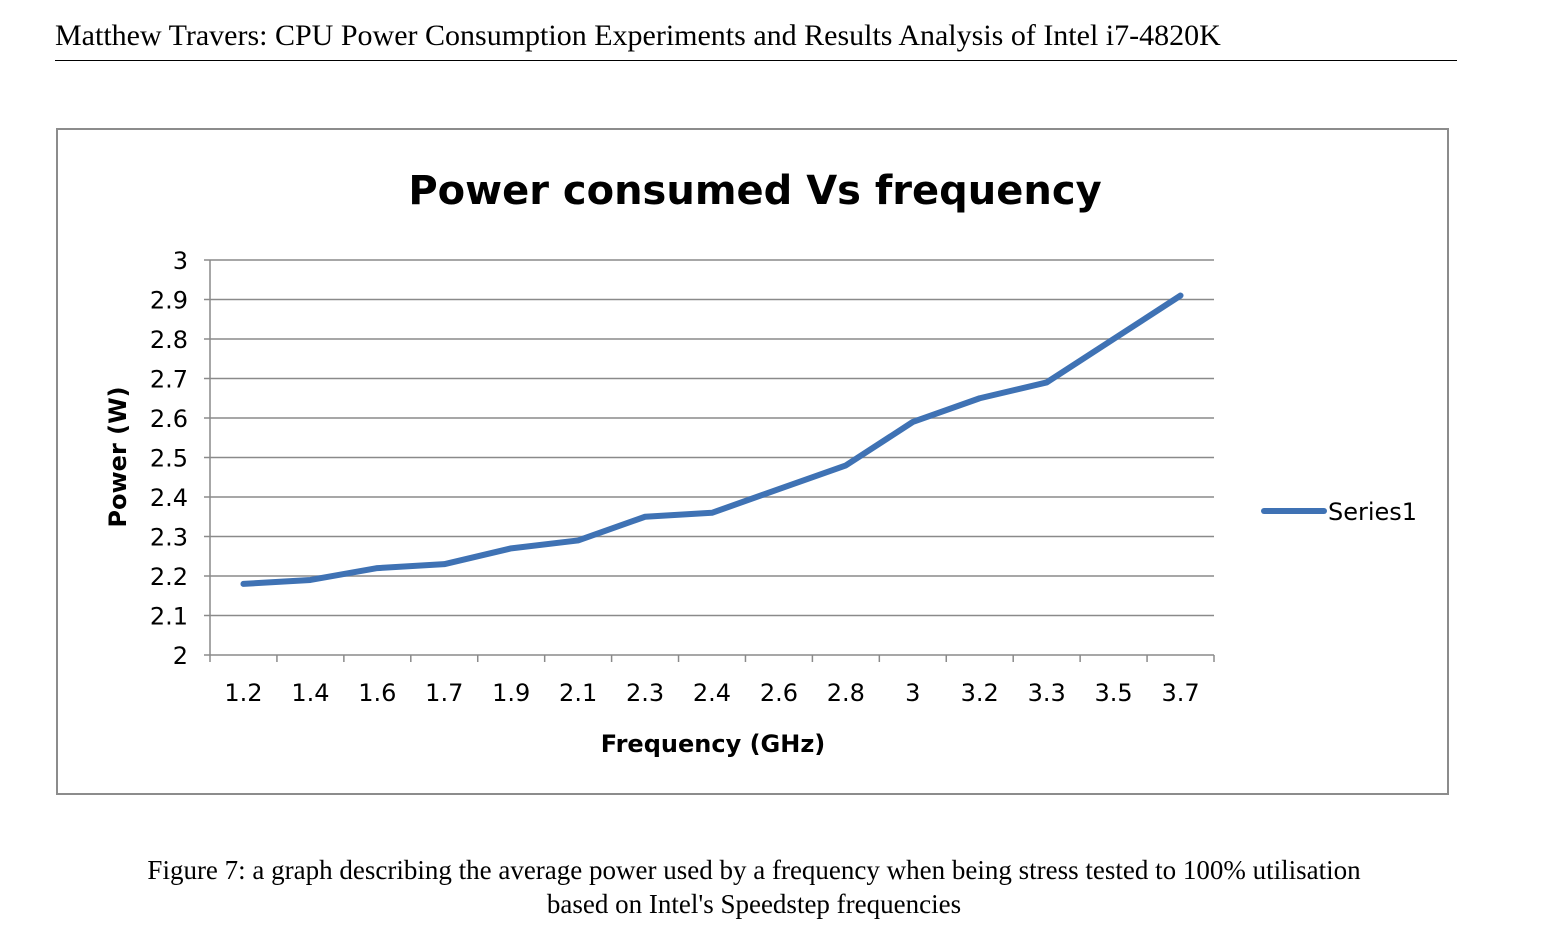  I want to click on x-tick-label: 2.4, so click(712, 693).